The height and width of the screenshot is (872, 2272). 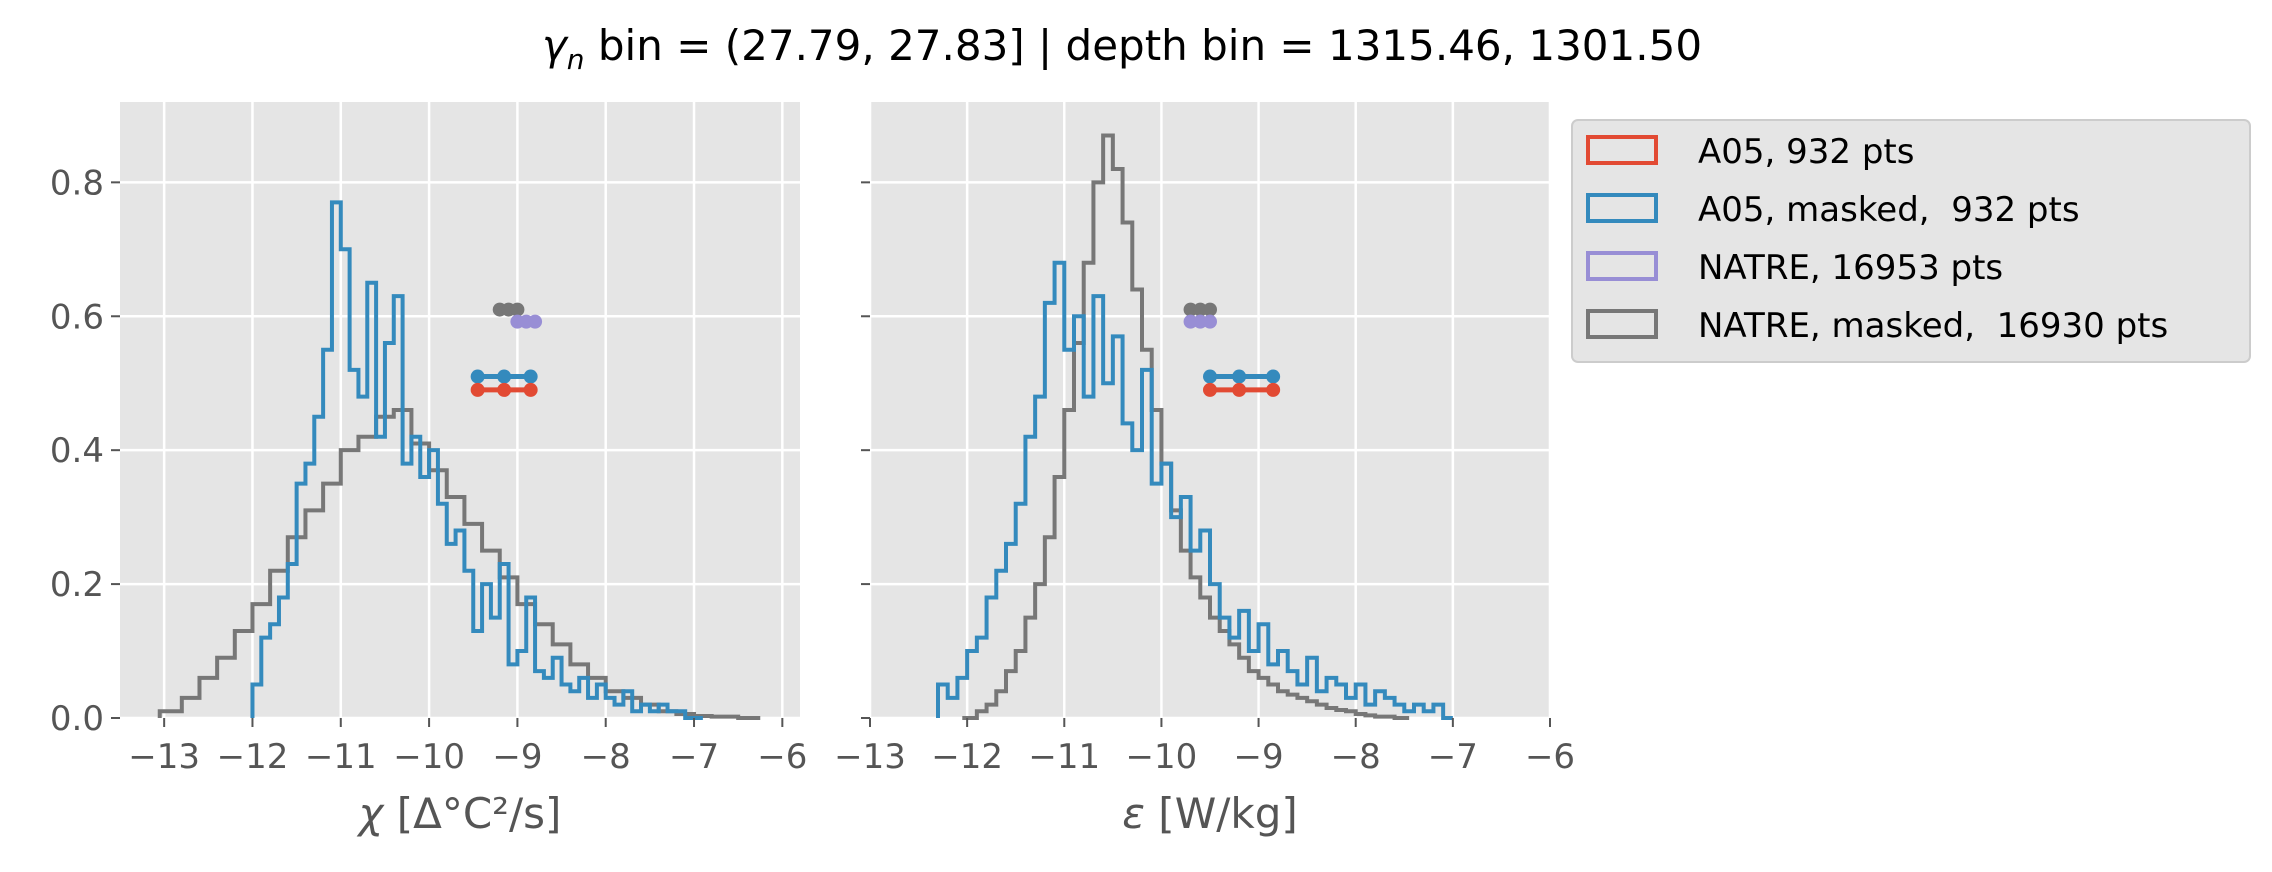 What do you see at coordinates (472, 813) in the screenshot?
I see `x-axis-label-units: [Δ°C²/s]` at bounding box center [472, 813].